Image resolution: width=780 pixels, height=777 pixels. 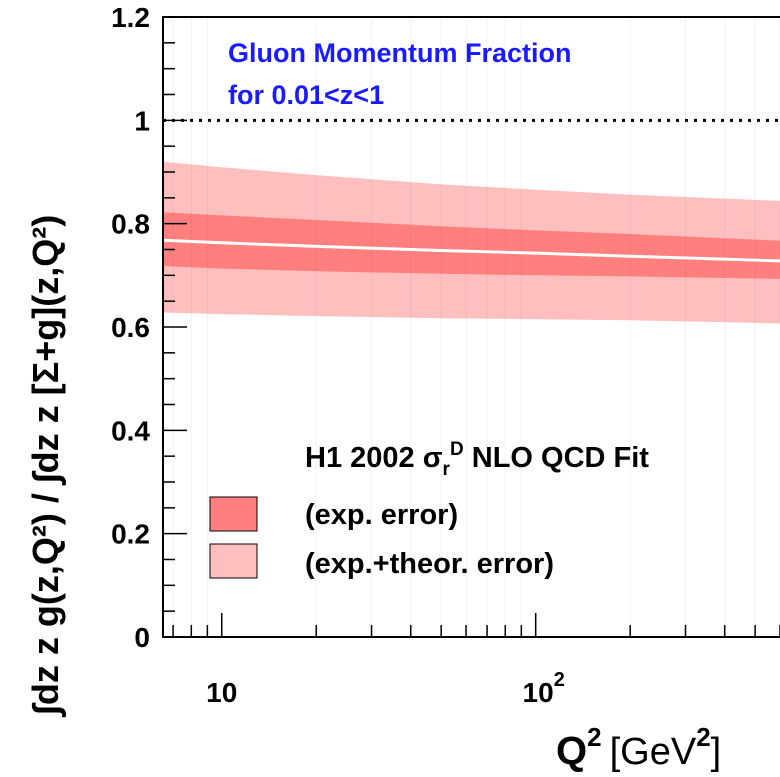 I want to click on y-tick-label: 0, so click(x=142, y=637).